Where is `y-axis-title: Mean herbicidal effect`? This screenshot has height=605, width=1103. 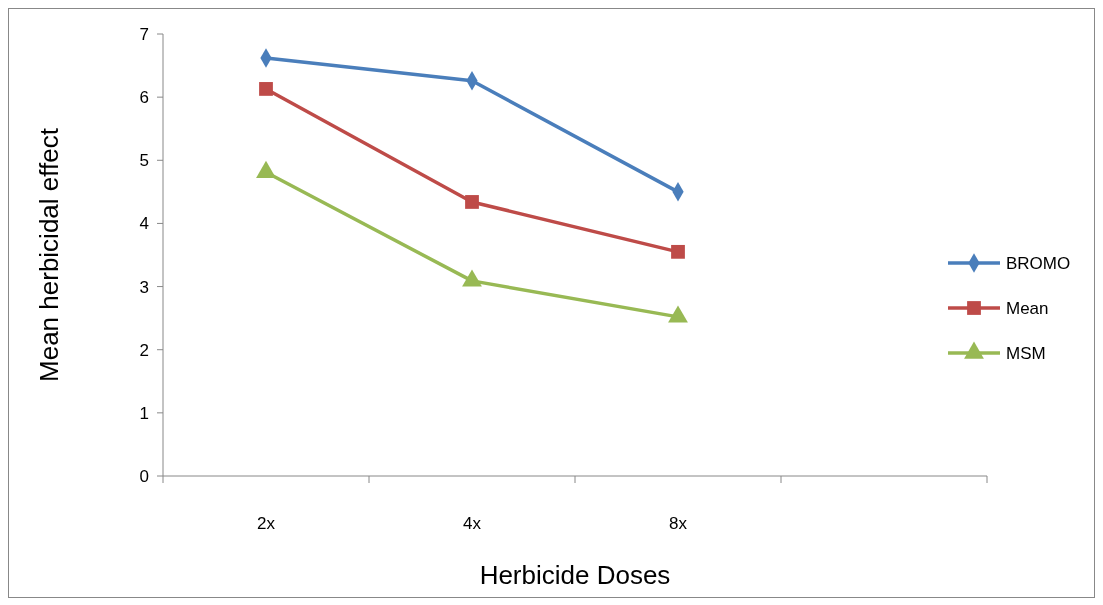 y-axis-title: Mean herbicidal effect is located at coordinates (49, 254).